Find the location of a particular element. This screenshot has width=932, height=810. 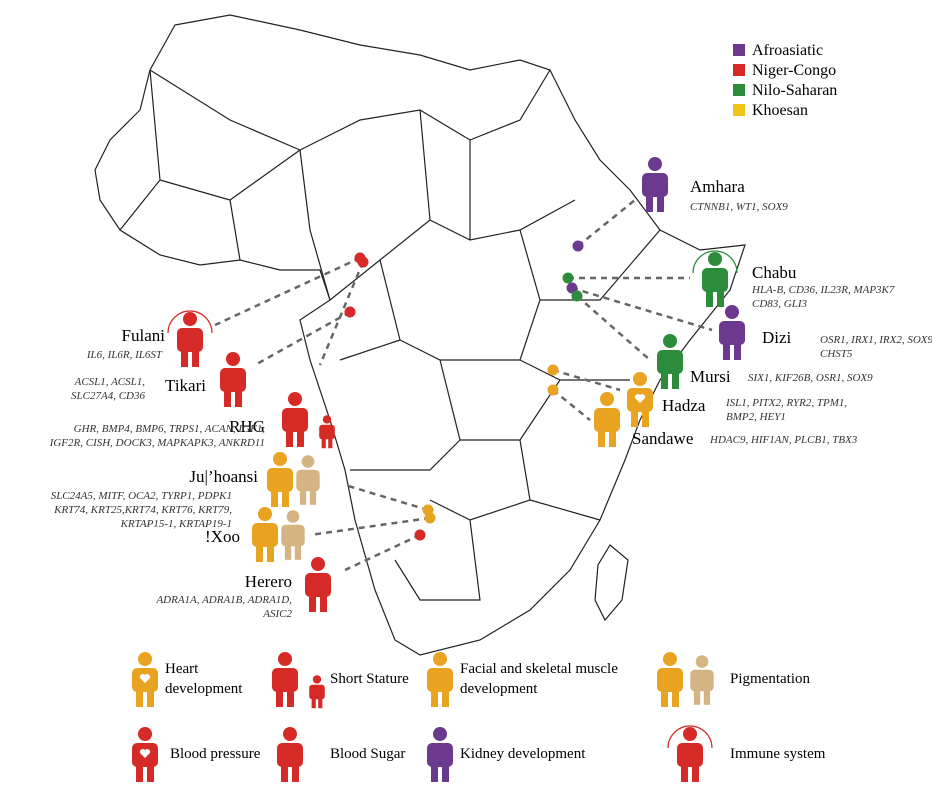

key-label: Blood pressure is located at coordinates (215, 754).